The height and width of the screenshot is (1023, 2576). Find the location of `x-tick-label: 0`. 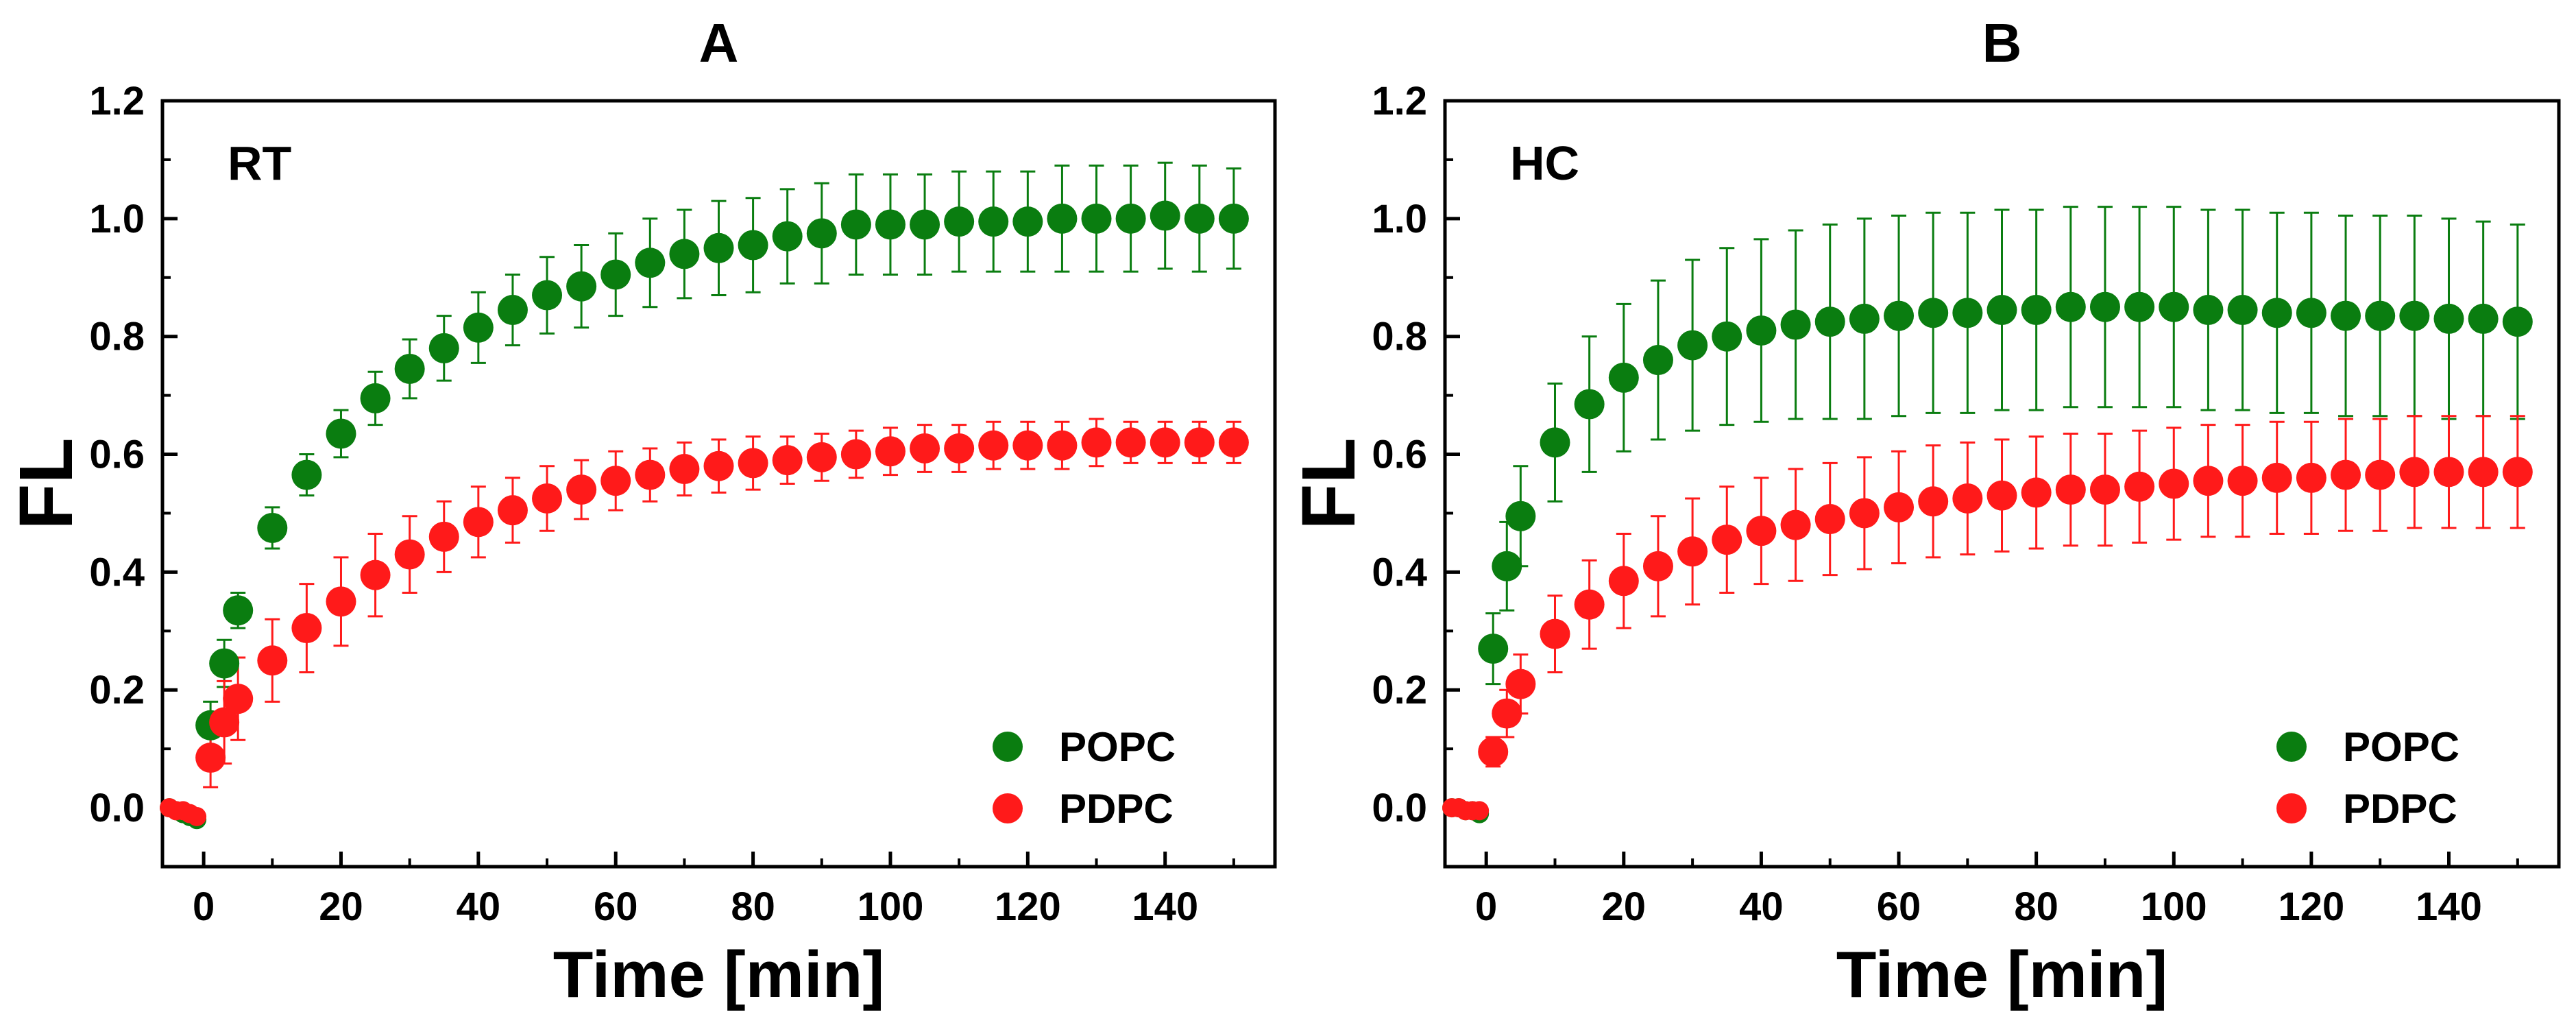

x-tick-label: 0 is located at coordinates (204, 906).